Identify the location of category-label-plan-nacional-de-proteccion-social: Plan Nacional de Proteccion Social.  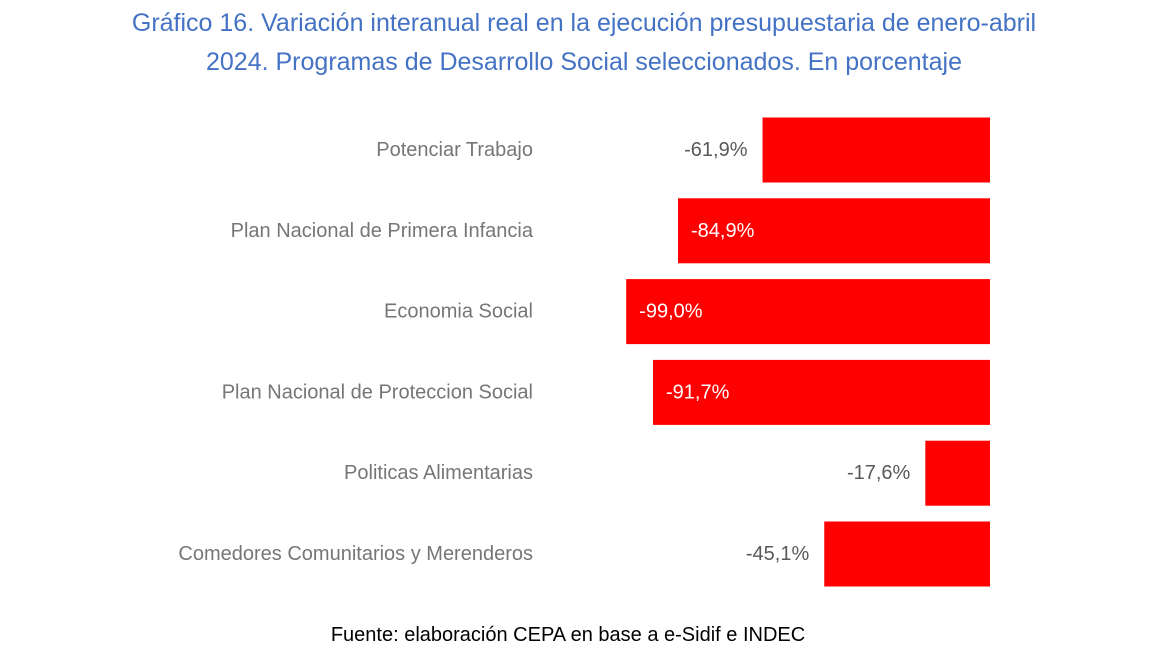
(377, 392).